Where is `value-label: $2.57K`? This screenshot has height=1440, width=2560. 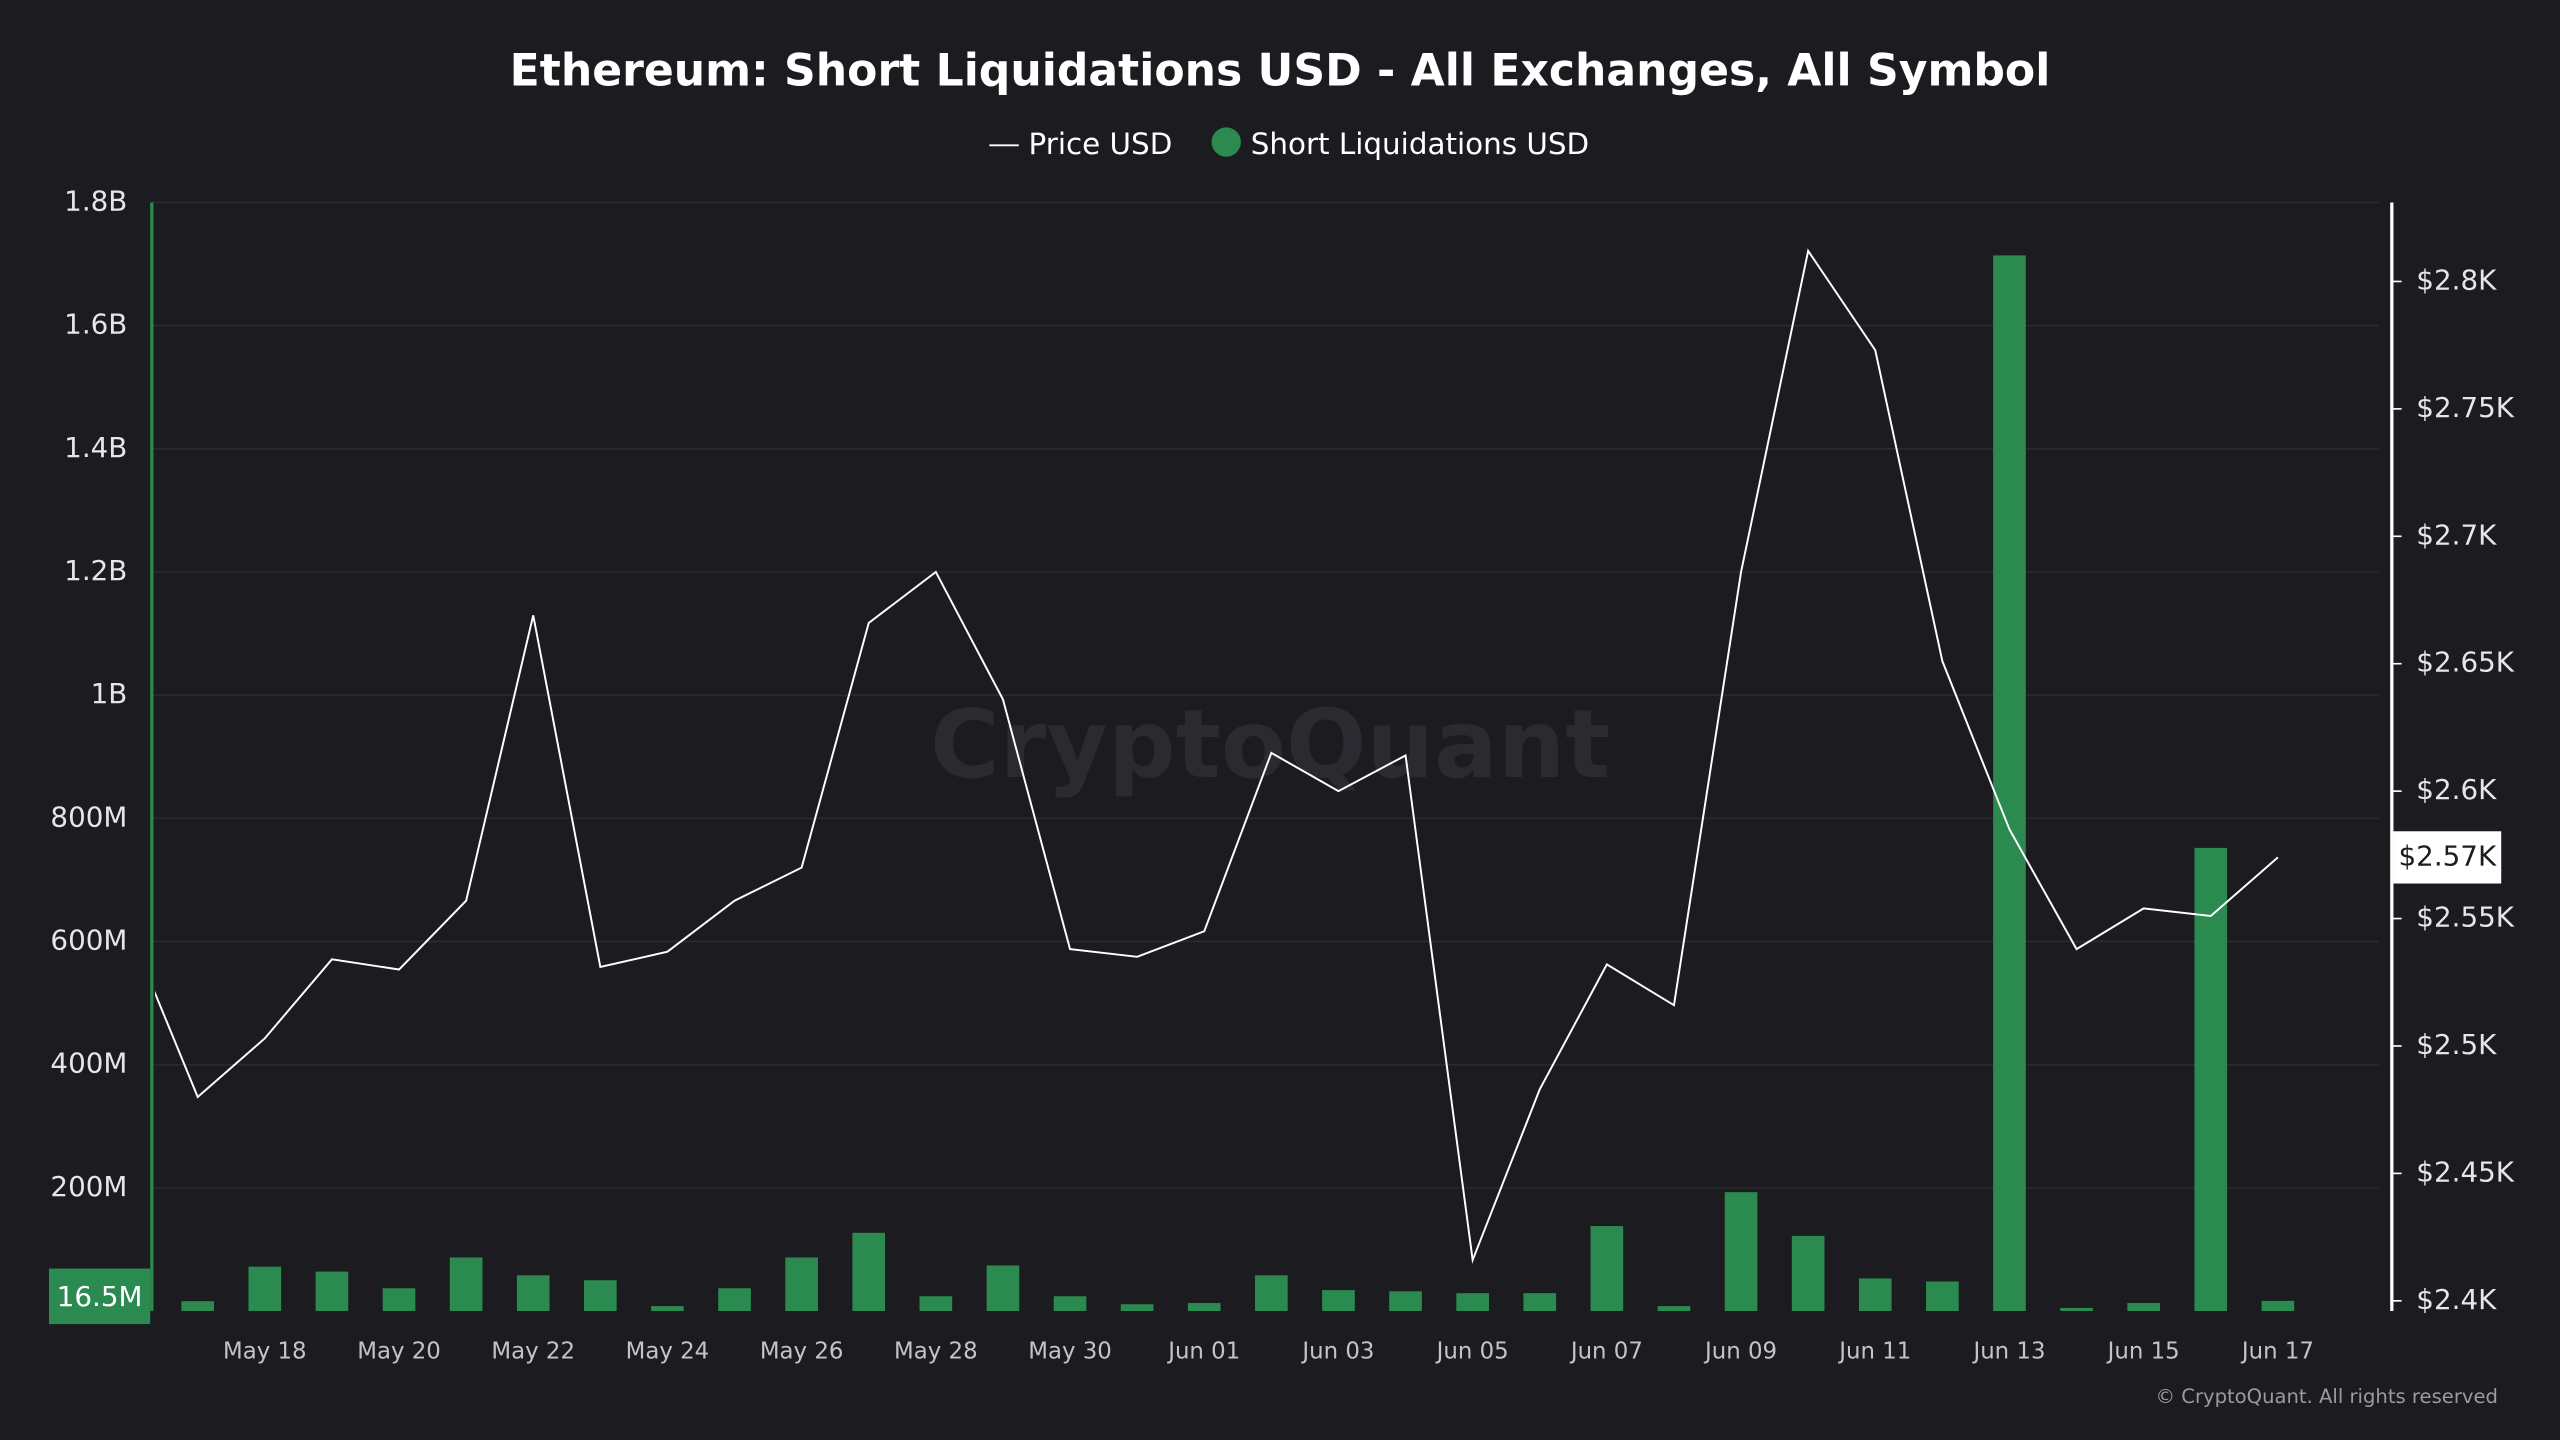 value-label: $2.57K is located at coordinates (2448, 855).